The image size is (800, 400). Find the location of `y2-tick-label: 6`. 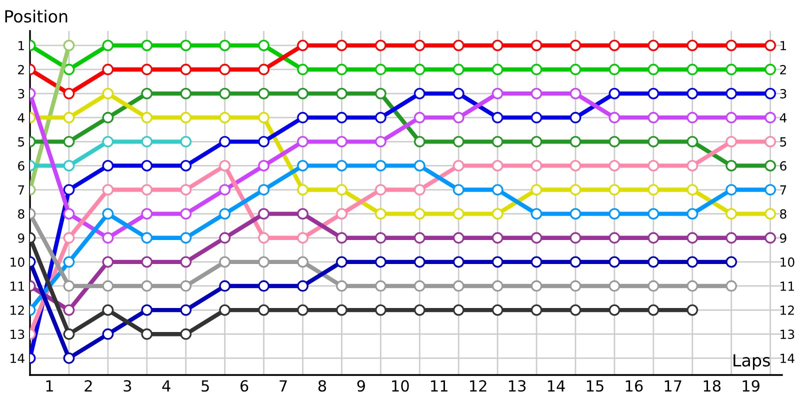

y2-tick-label: 6 is located at coordinates (783, 166).